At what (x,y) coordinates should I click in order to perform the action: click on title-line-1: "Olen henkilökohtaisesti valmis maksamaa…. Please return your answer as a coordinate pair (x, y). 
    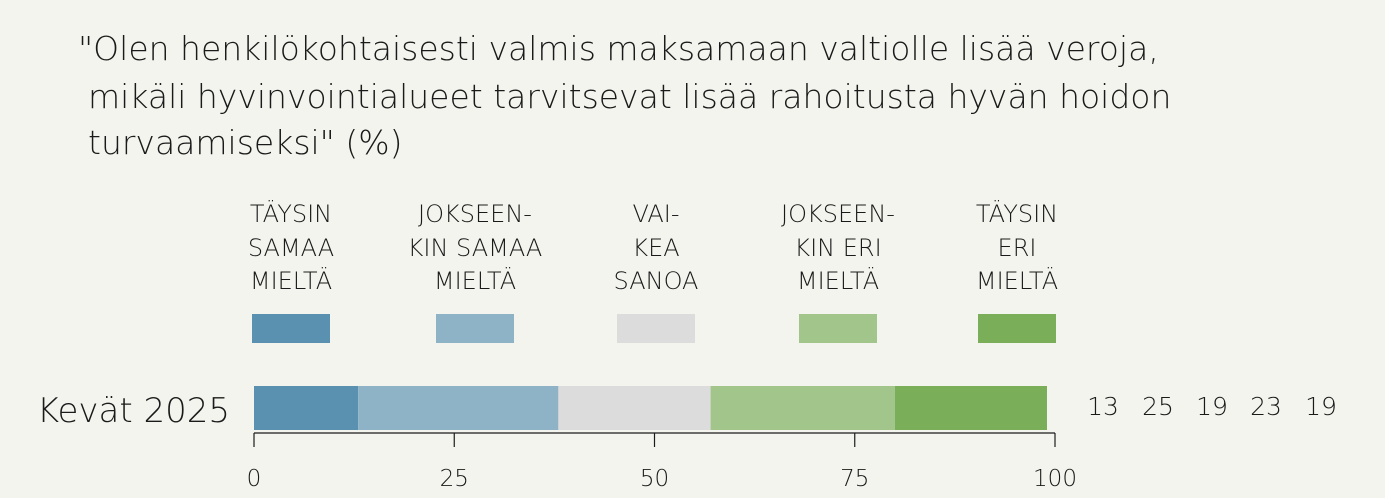
    Looking at the image, I should click on (618, 48).